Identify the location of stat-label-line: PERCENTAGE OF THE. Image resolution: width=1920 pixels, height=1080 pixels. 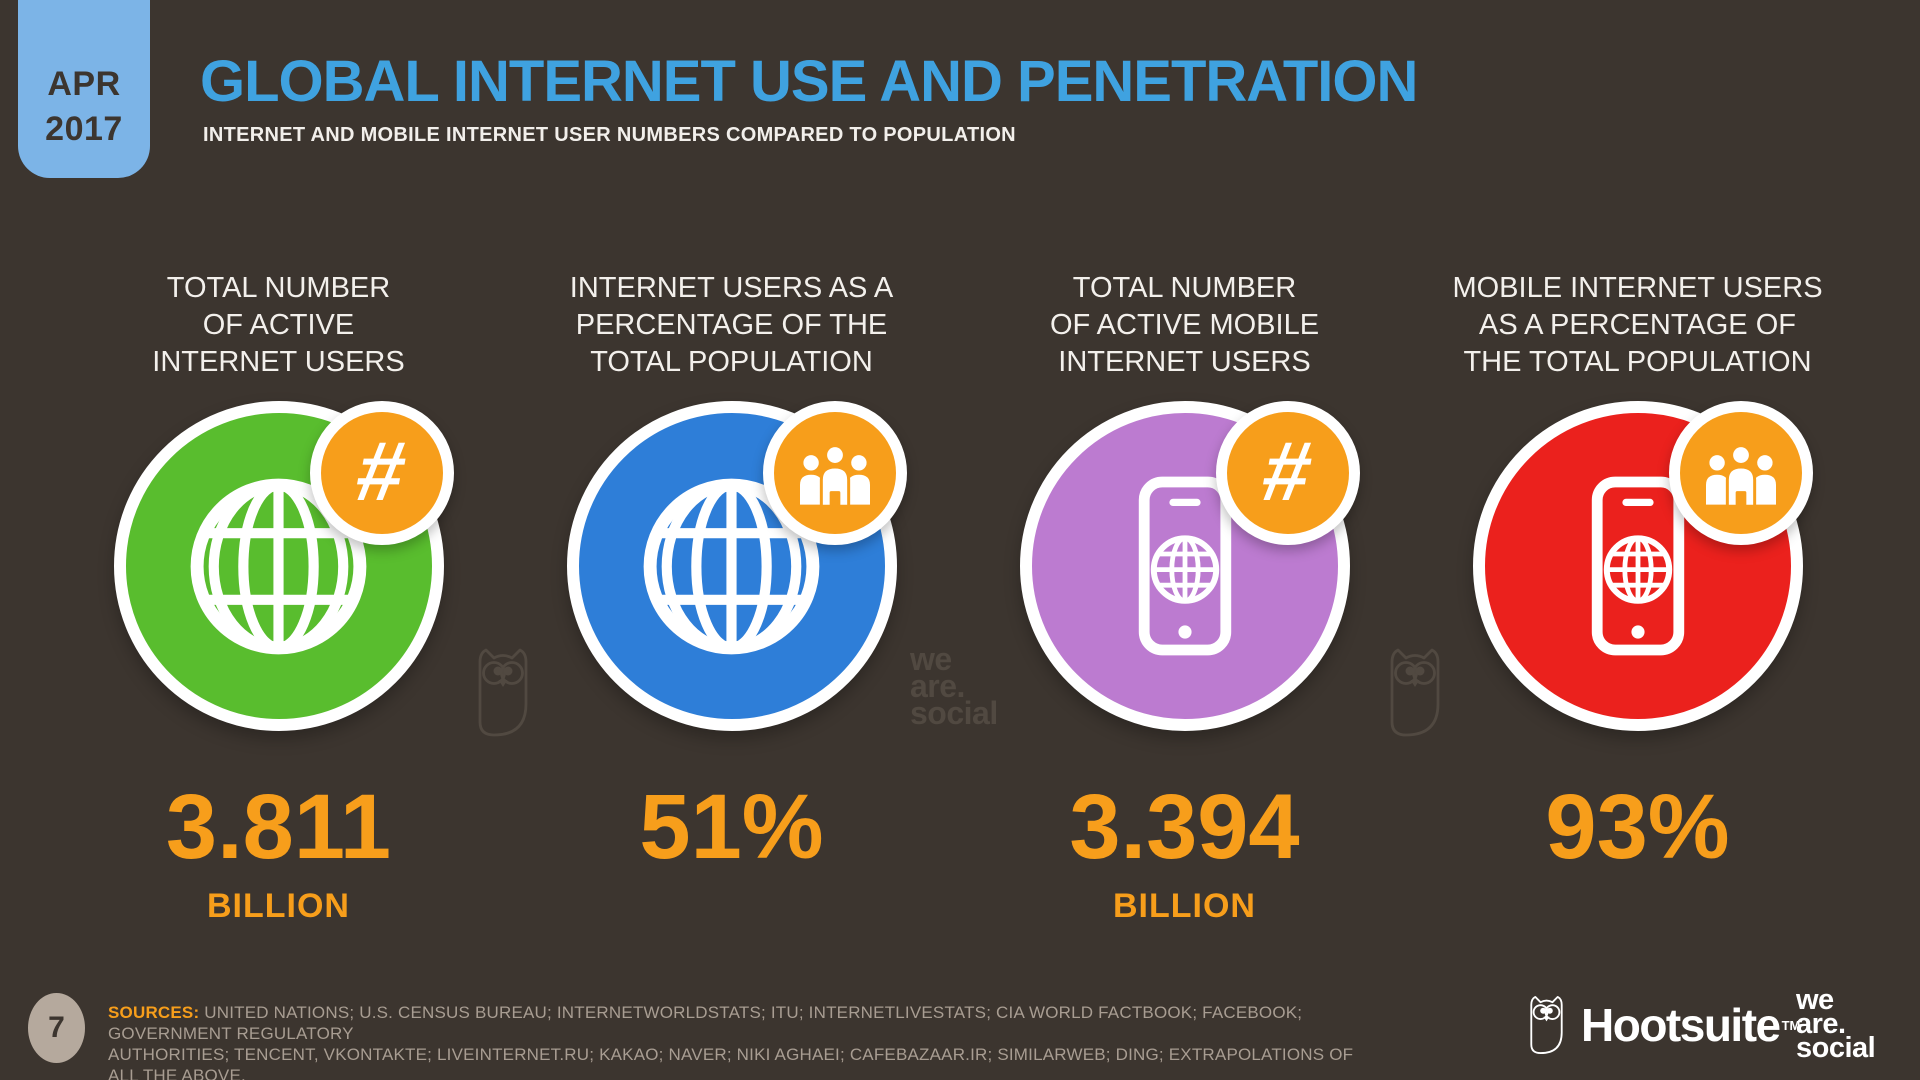
(731, 325).